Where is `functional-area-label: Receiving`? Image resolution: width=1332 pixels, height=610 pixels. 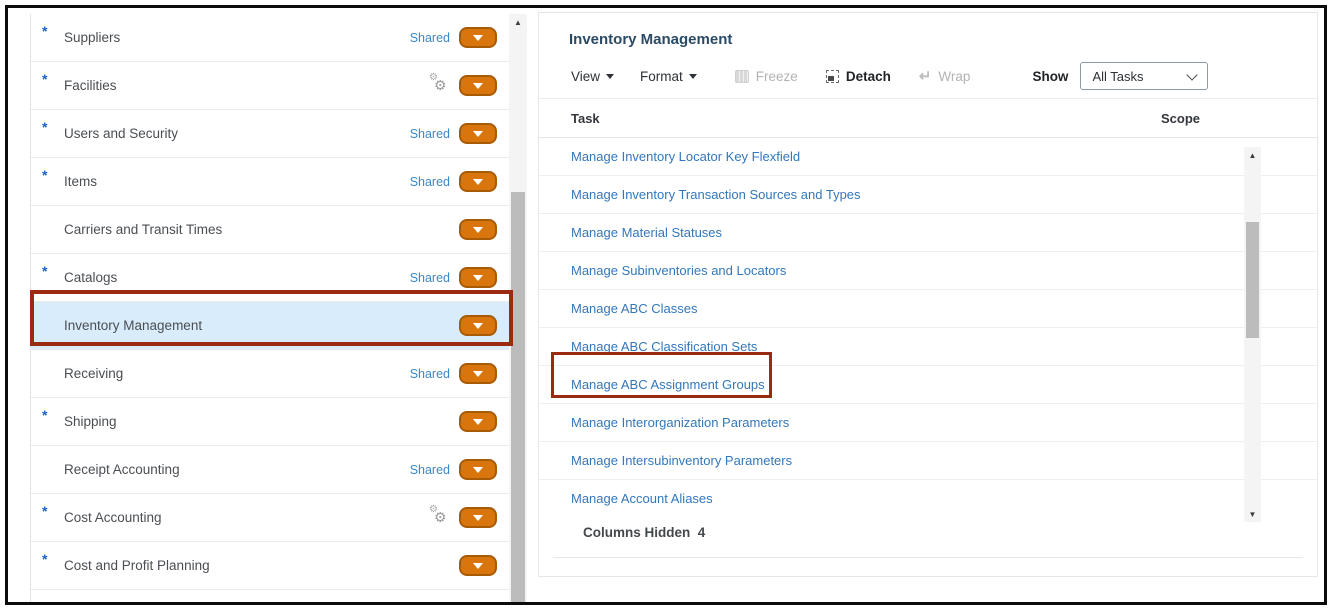 functional-area-label: Receiving is located at coordinates (94, 373).